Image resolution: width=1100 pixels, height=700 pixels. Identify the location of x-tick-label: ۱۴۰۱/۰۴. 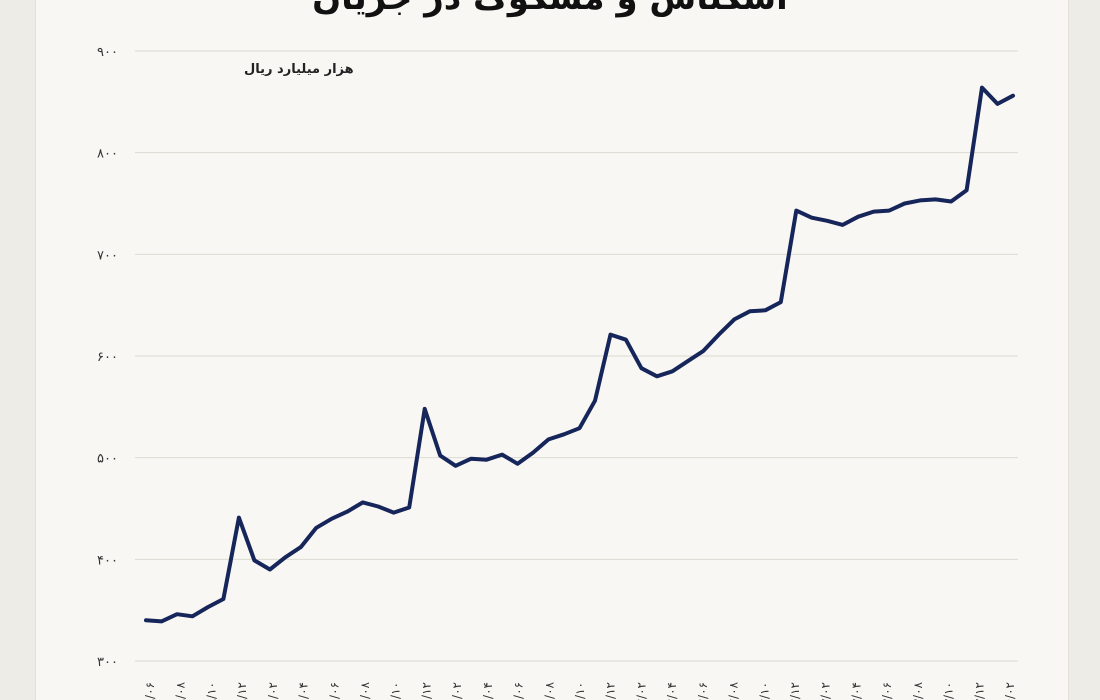
(488, 691).